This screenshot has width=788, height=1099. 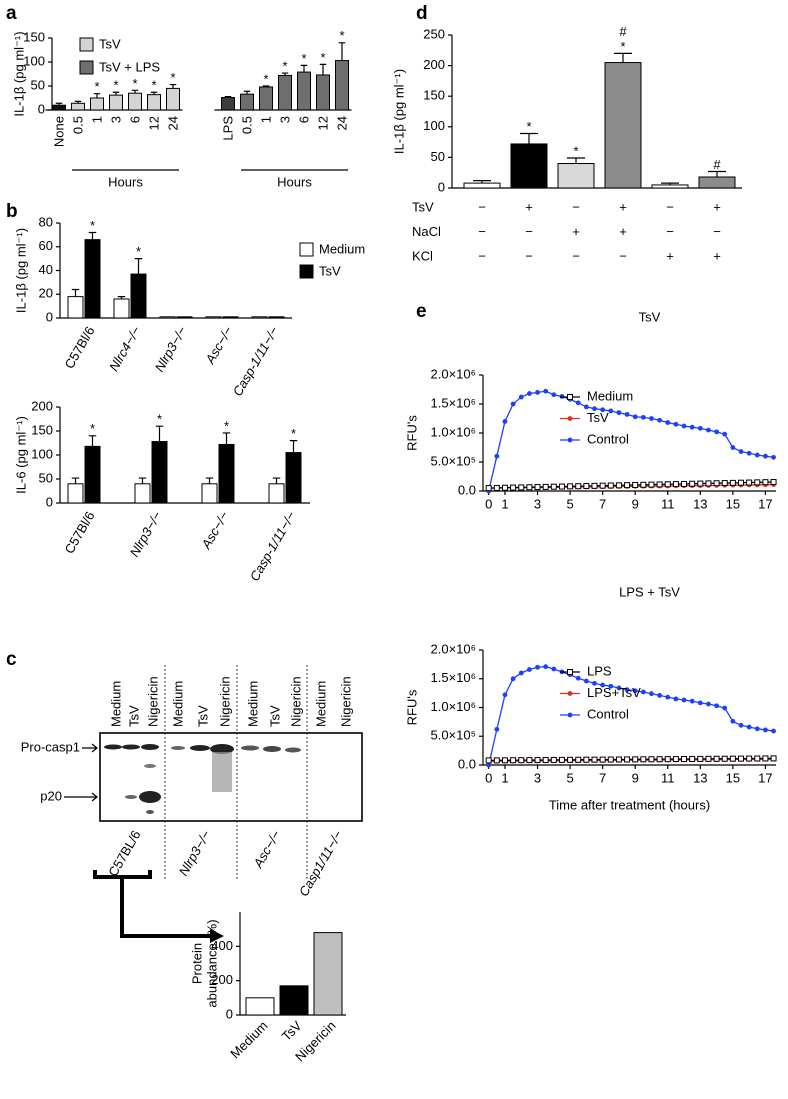 I want to click on legend-label: TsV + LPS, so click(x=129, y=66).